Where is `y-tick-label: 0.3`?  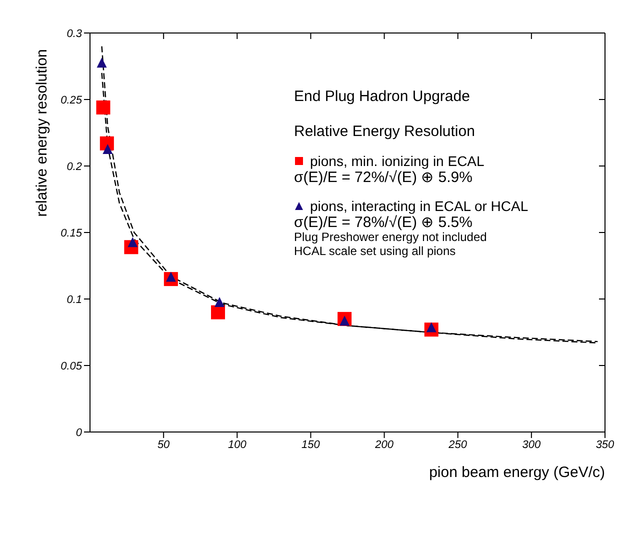
y-tick-label: 0.3 is located at coordinates (74, 34).